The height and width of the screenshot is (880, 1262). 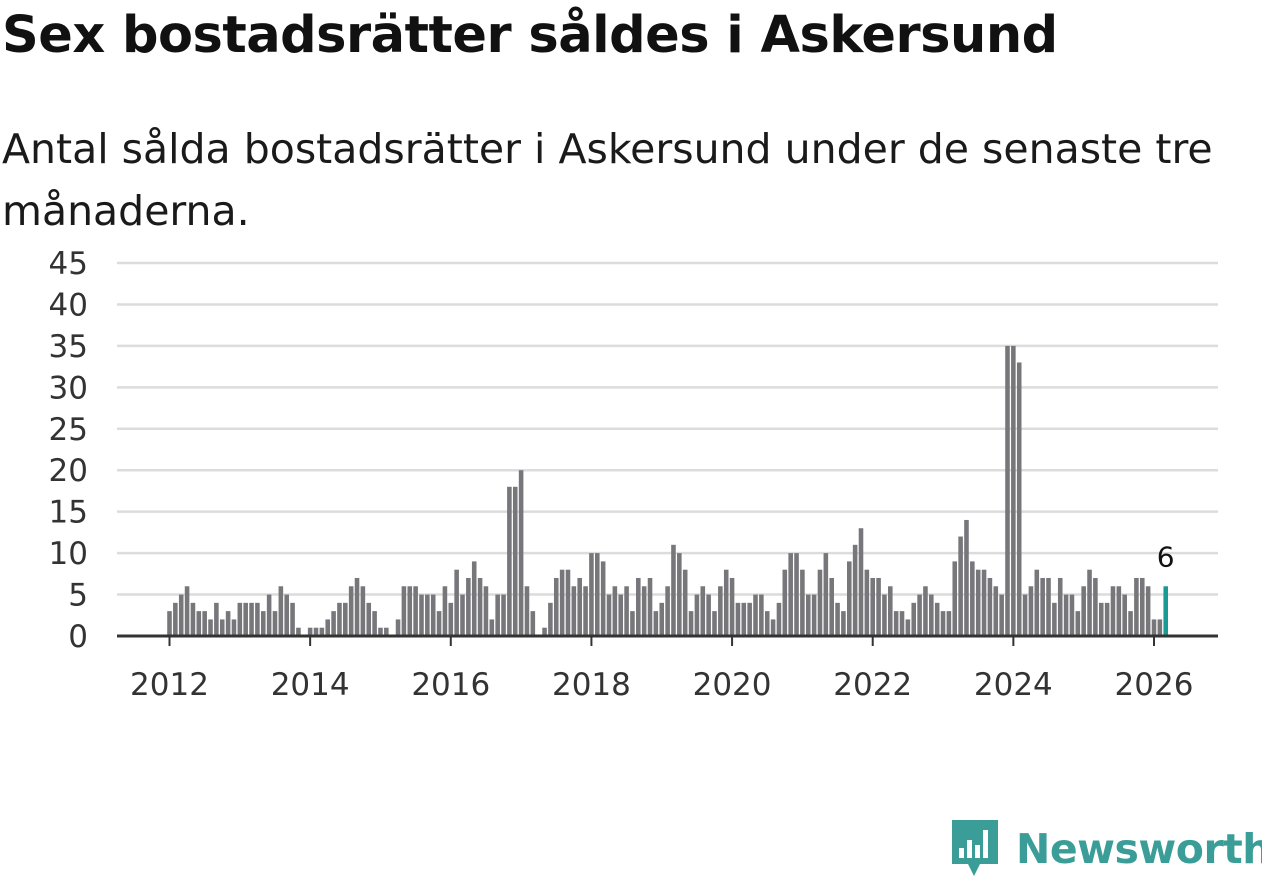 I want to click on y-tick-label: 25, so click(x=68, y=430).